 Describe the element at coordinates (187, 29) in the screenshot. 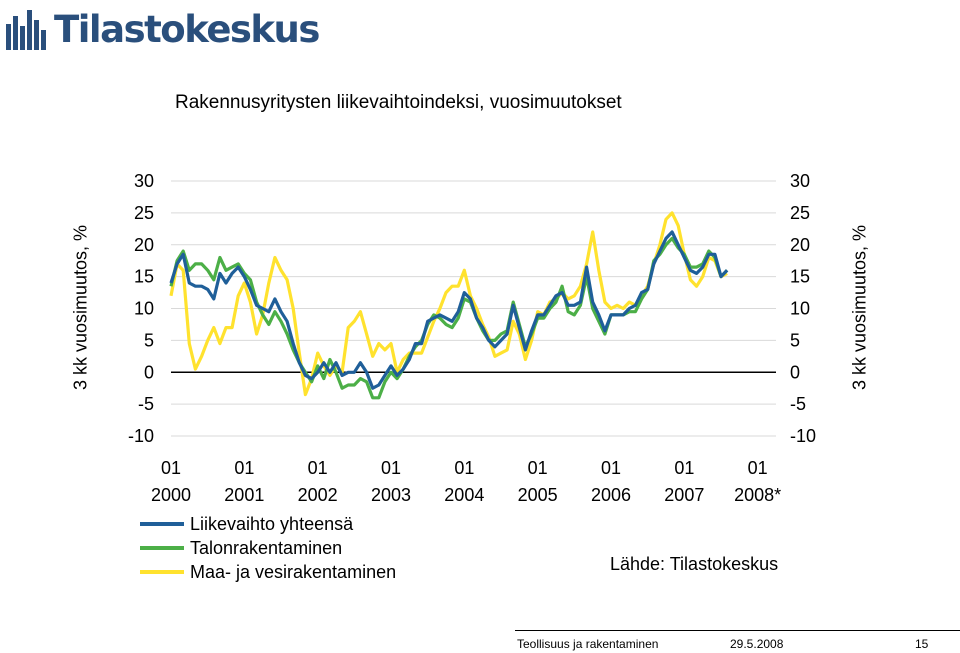

I see `brand-name: Tilastokeskus` at that location.